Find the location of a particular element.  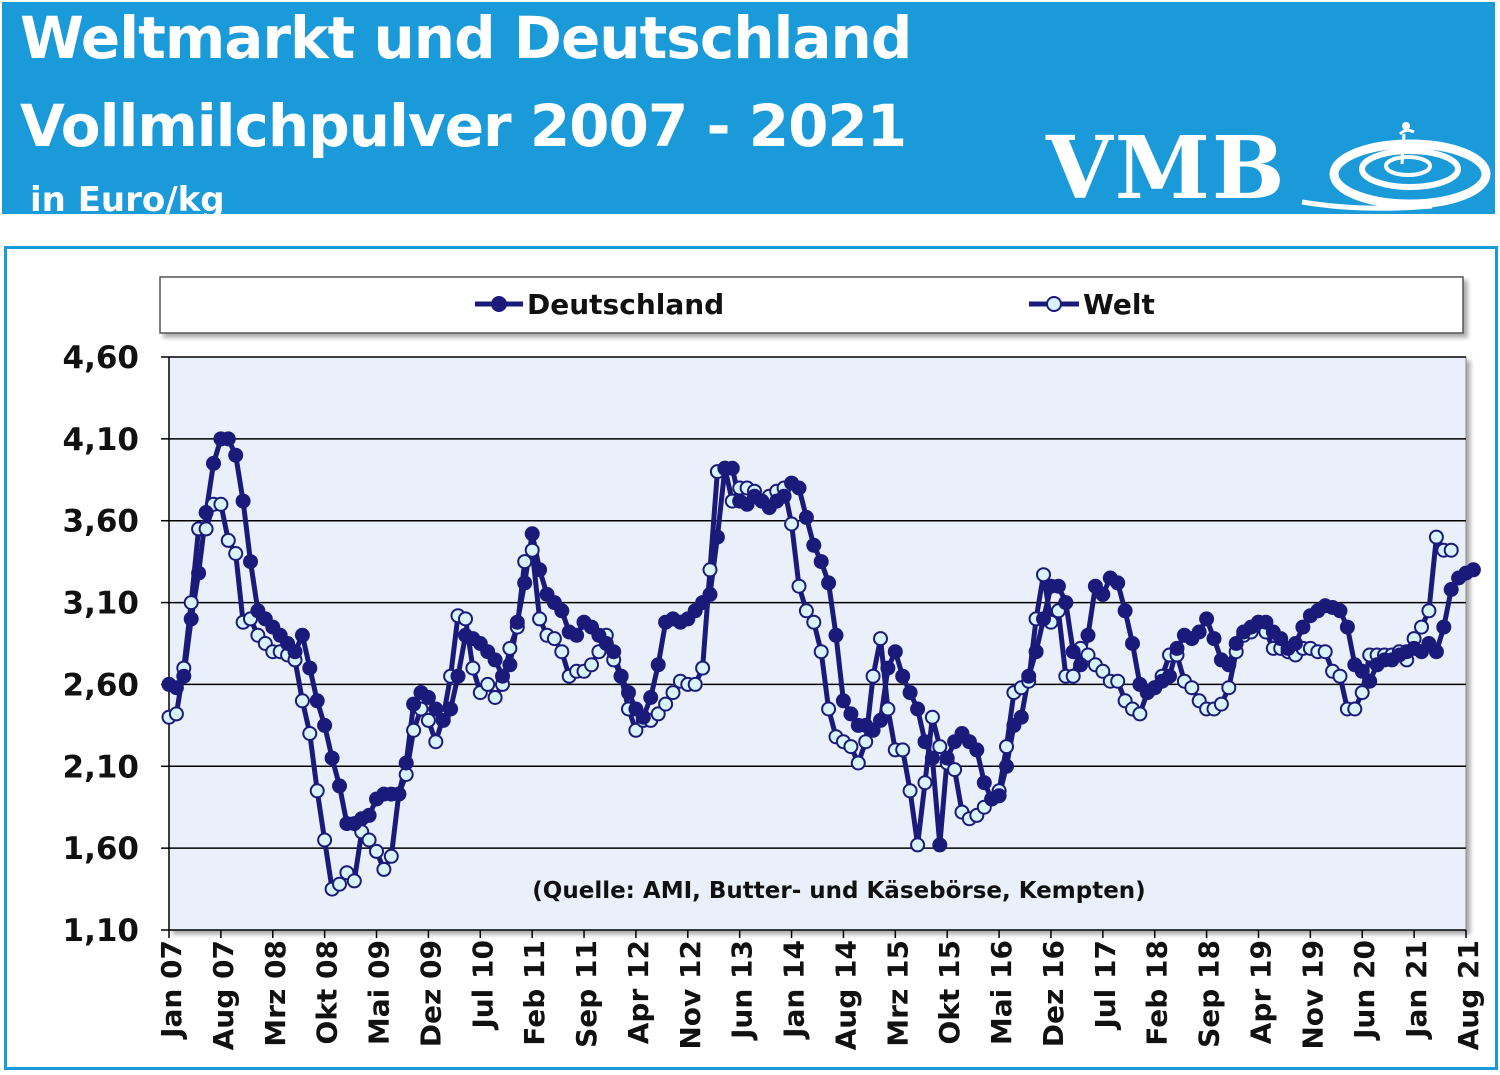

x-tick-label: Jun 20 is located at coordinates (1364, 990).